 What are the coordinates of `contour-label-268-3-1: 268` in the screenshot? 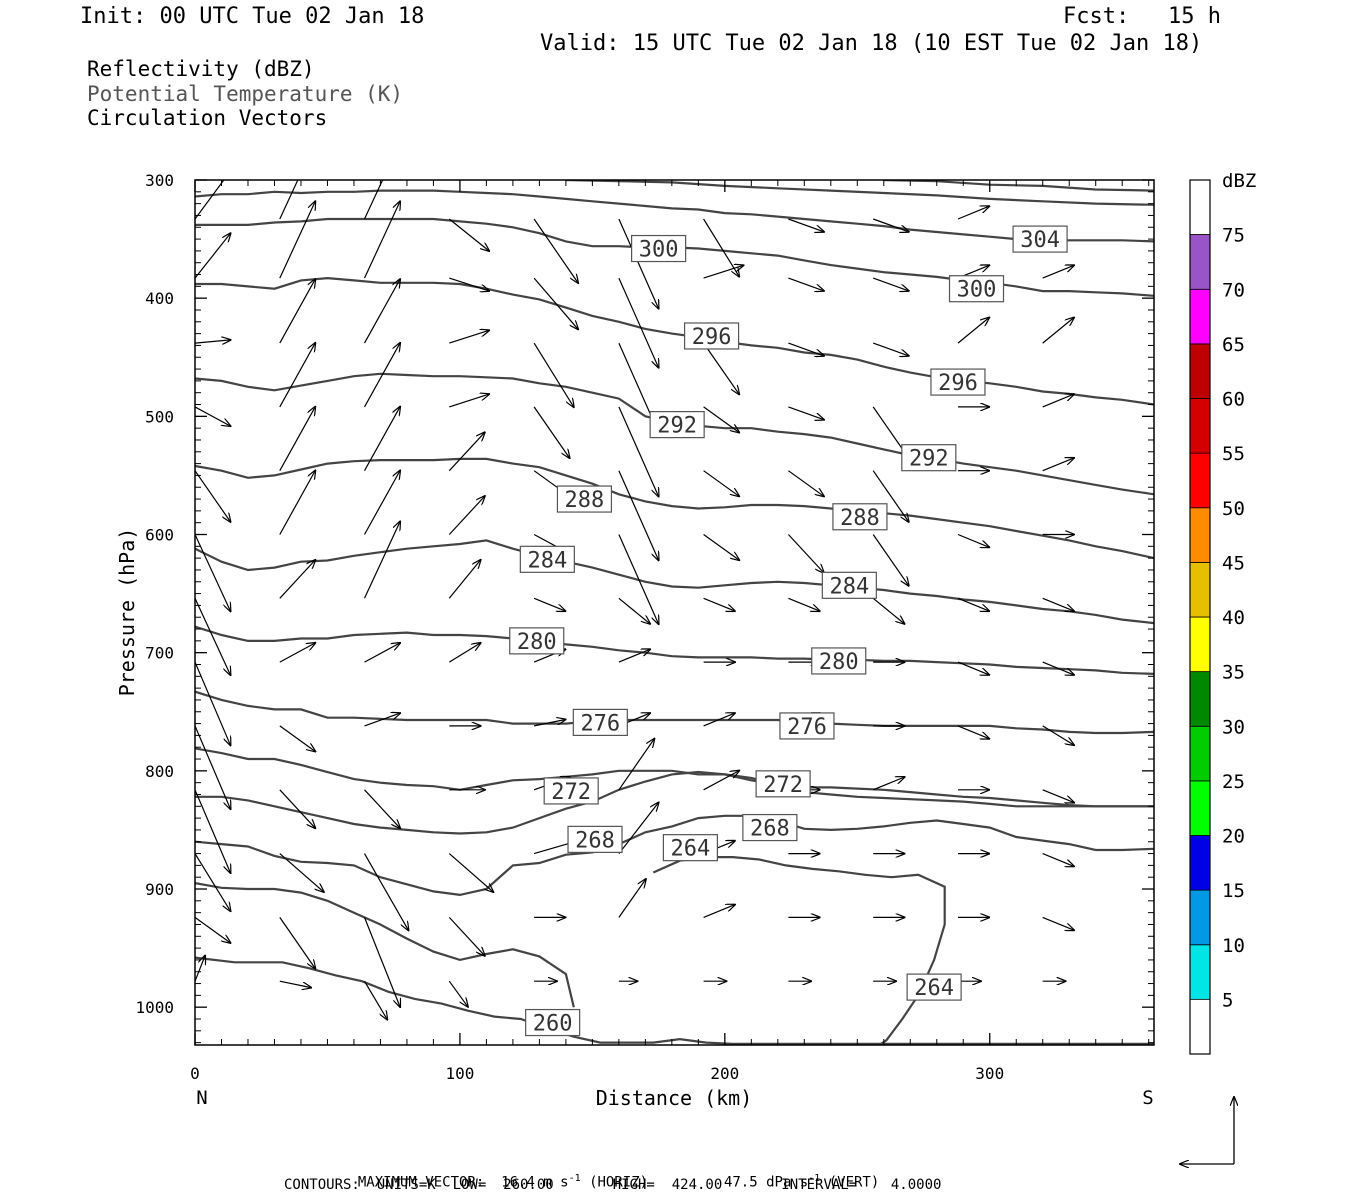 It's located at (770, 827).